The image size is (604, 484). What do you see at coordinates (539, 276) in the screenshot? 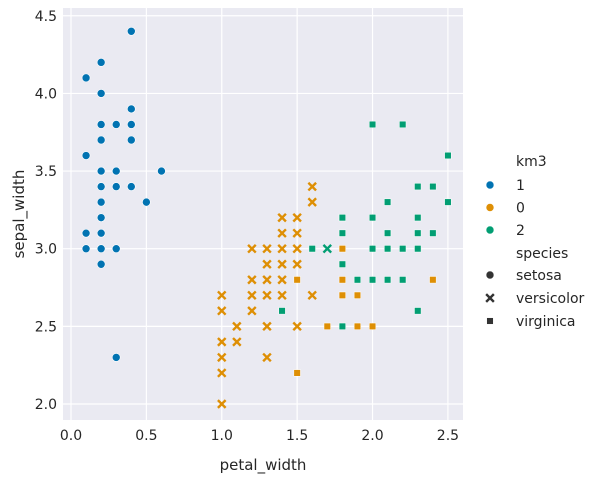
I see `legend-label-species: setosa` at bounding box center [539, 276].